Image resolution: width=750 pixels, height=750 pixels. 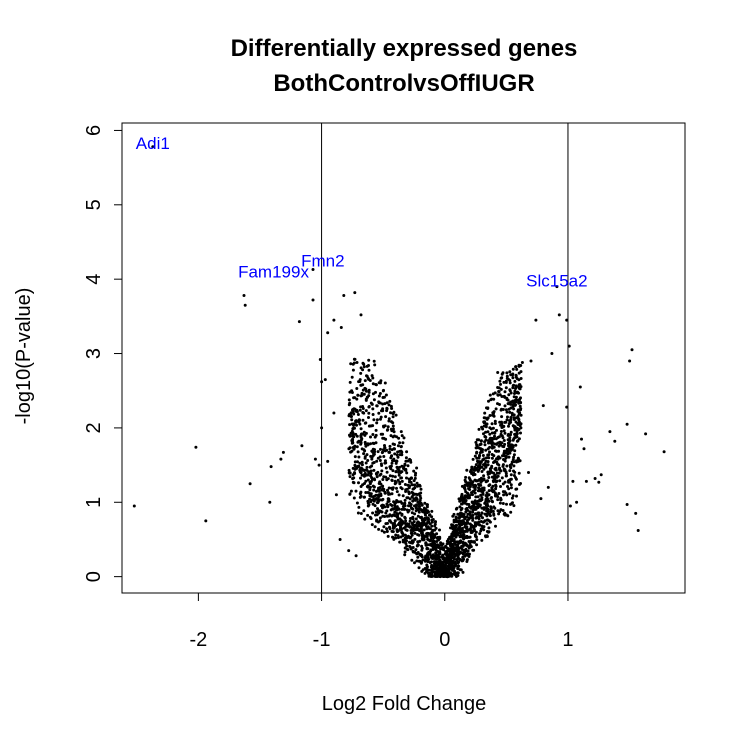 What do you see at coordinates (403, 83) in the screenshot?
I see `chart-subtitle: BothControlvsOffIUGR` at bounding box center [403, 83].